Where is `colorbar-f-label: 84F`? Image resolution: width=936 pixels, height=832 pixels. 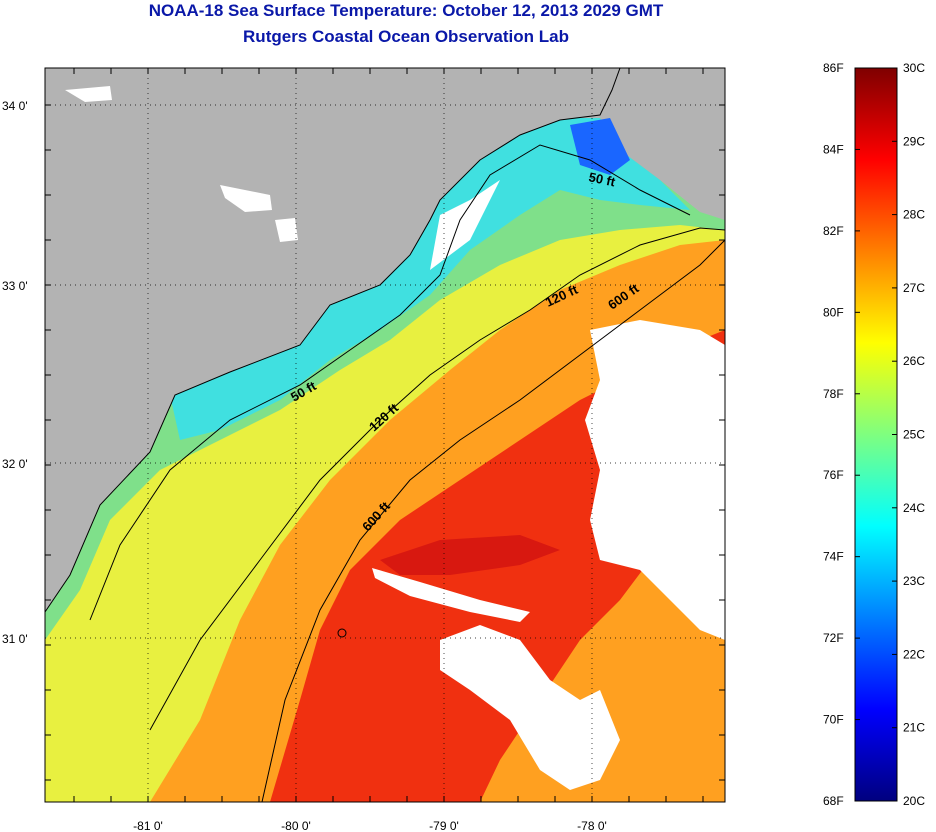 colorbar-f-label: 84F is located at coordinates (833, 149).